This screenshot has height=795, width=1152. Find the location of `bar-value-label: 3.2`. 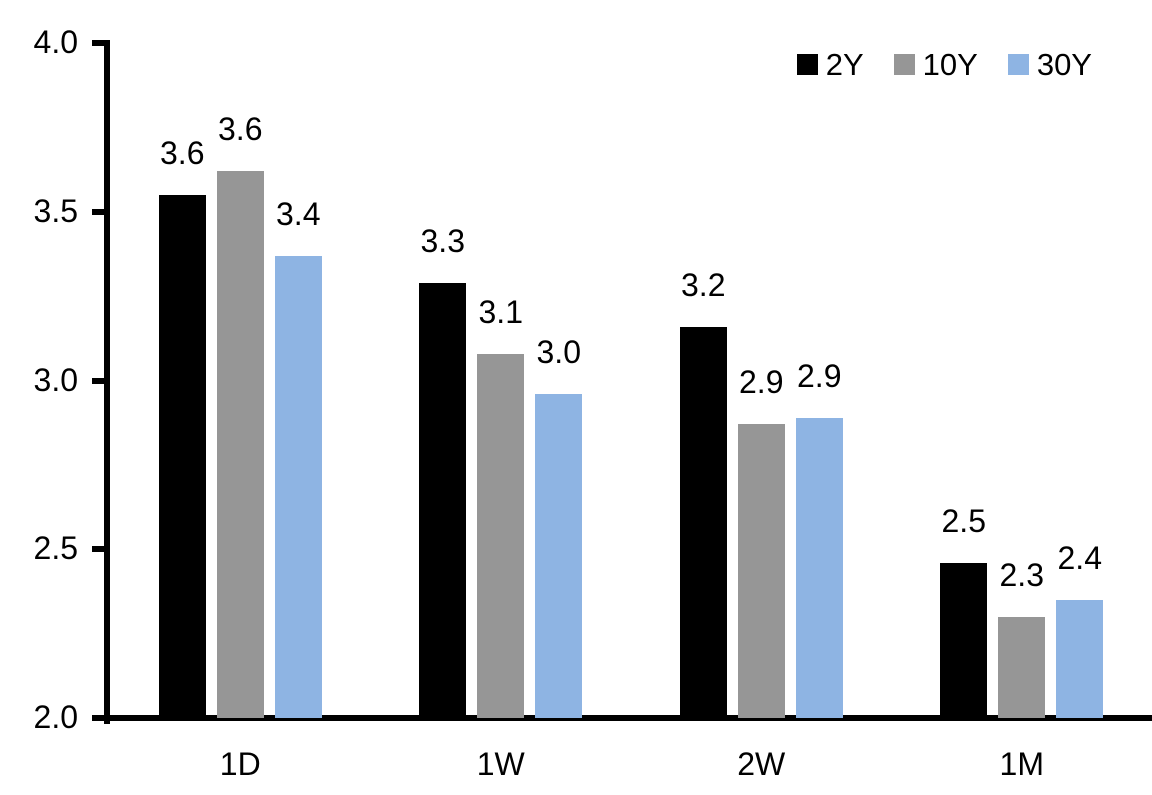

bar-value-label: 3.2 is located at coordinates (703, 284).